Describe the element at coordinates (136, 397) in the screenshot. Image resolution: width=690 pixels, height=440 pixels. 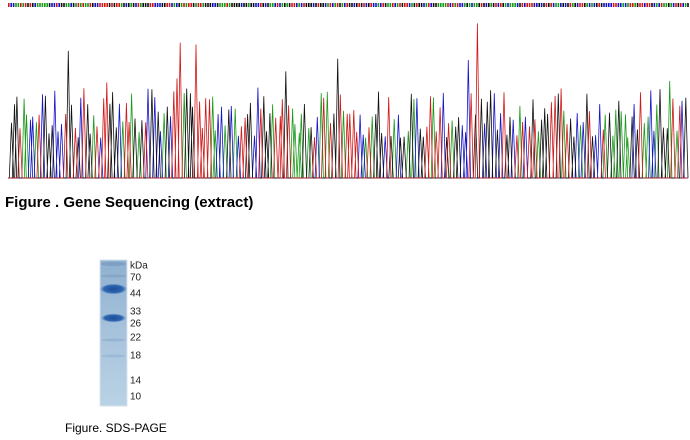
I see `marker-label: 10` at that location.